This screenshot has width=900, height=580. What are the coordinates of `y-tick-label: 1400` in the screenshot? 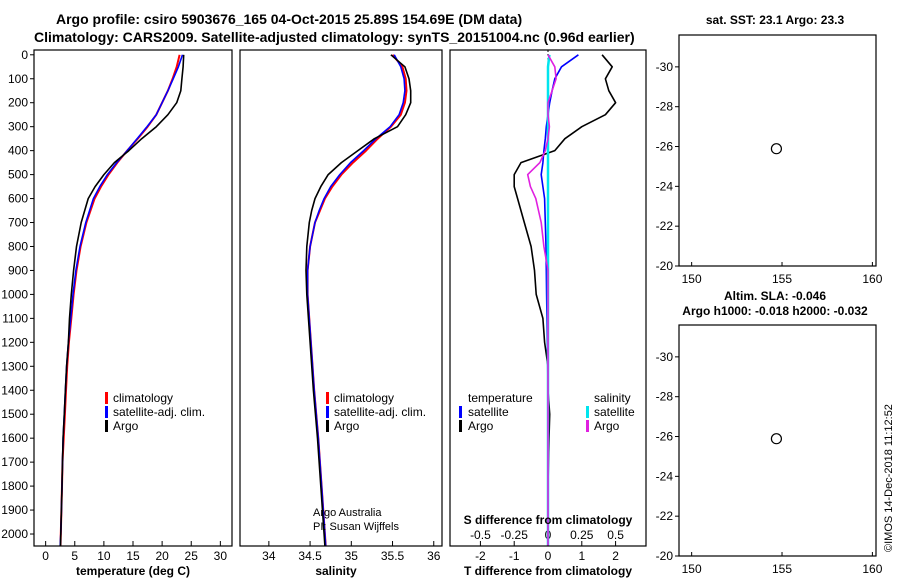 It's located at (14, 390).